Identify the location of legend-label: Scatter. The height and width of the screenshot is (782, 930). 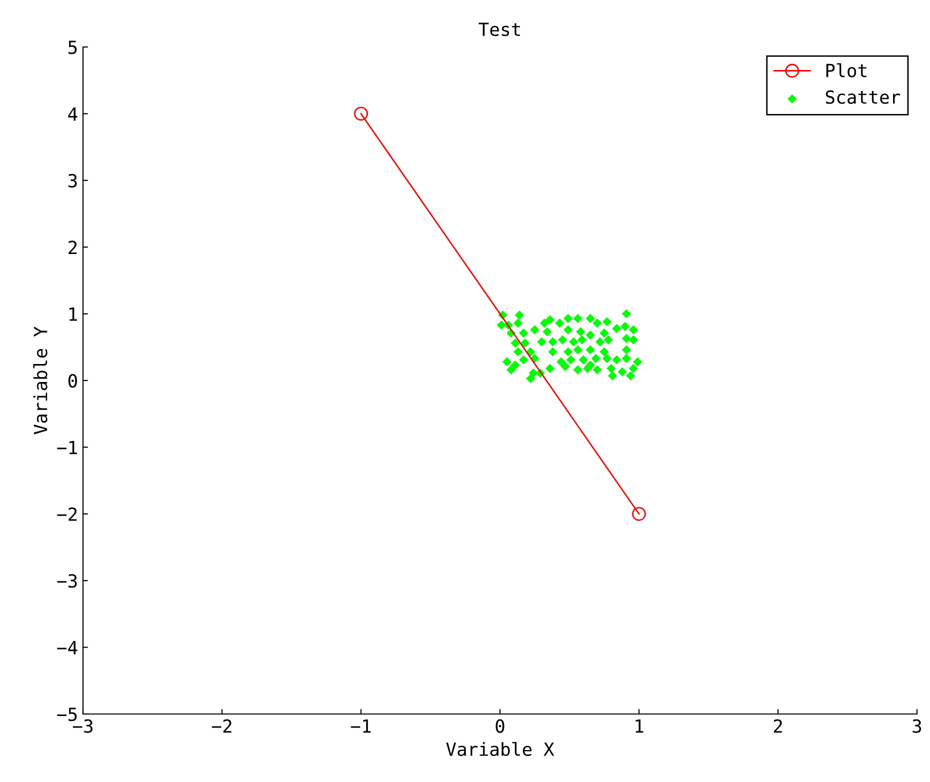
(863, 97).